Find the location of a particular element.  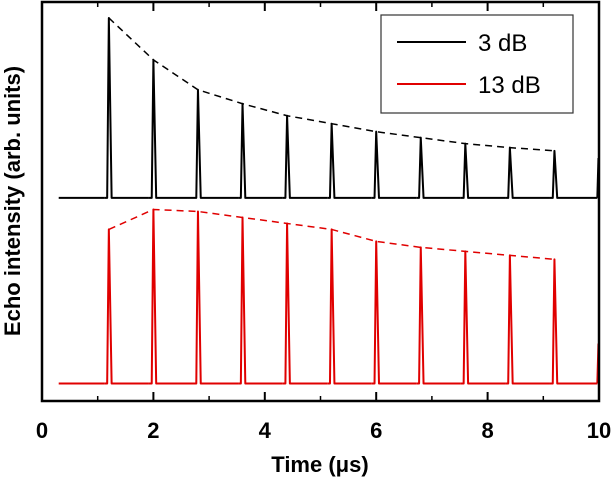

x-tick-label: 4 is located at coordinates (265, 430).